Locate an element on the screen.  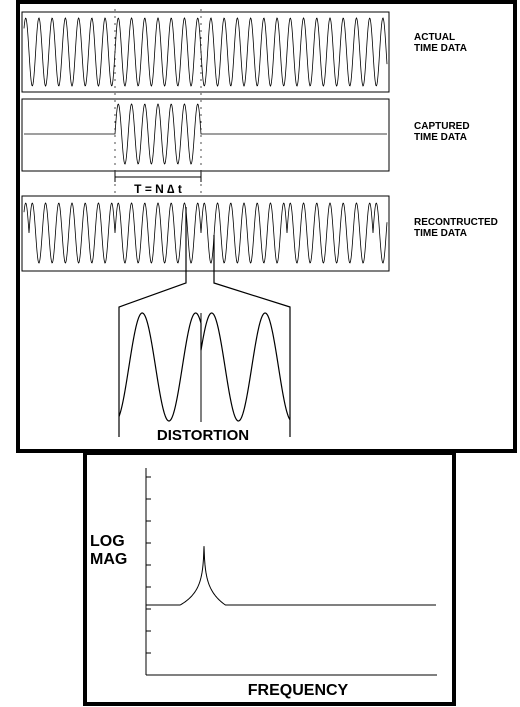
spectrum-ylabel-line2: MAG is located at coordinates (108, 559).